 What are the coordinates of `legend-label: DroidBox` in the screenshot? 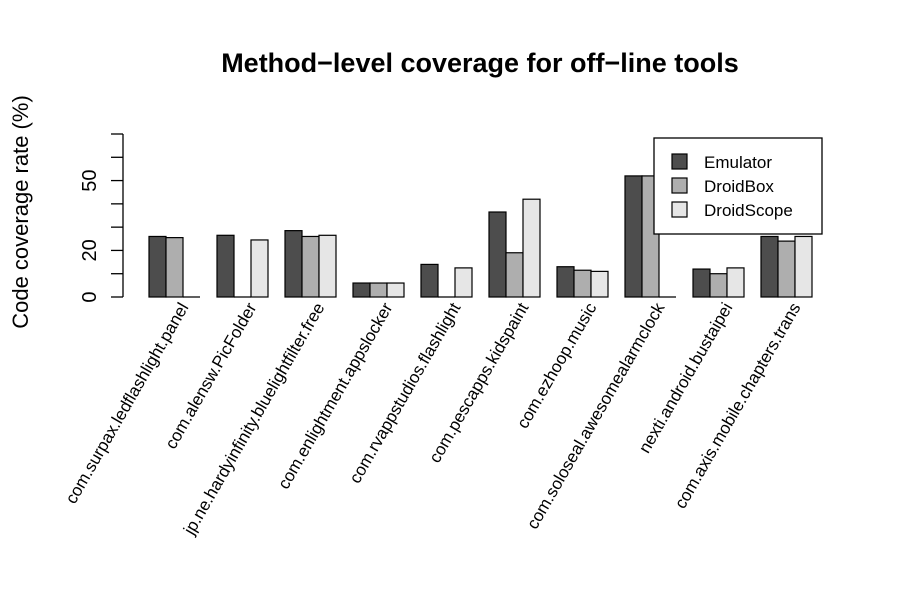 It's located at (739, 186).